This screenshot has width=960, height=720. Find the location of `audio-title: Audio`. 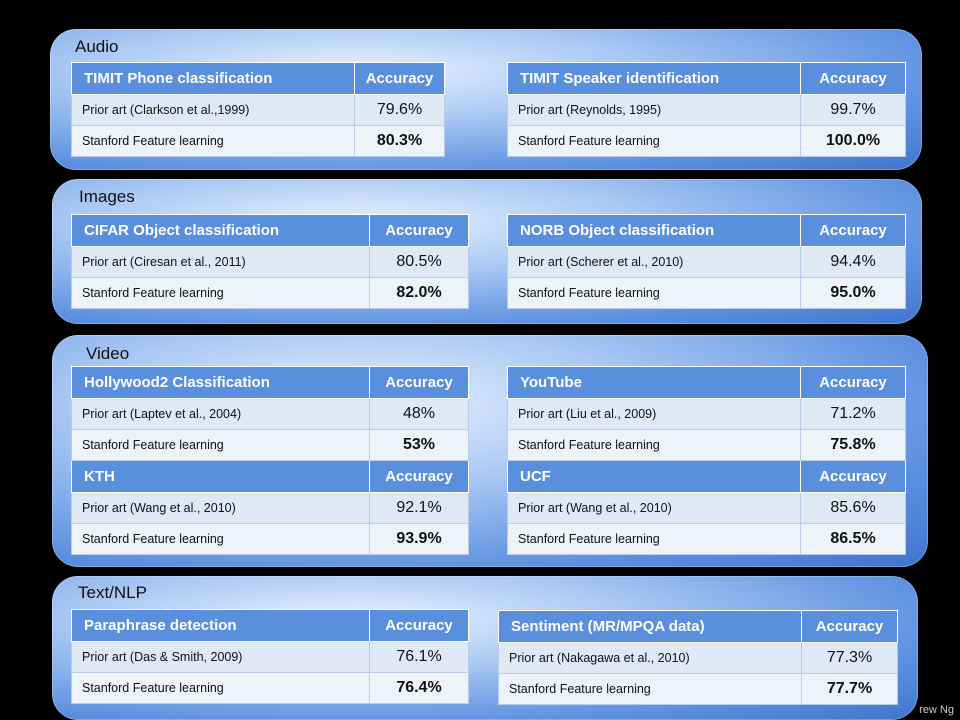

audio-title: Audio is located at coordinates (97, 46).